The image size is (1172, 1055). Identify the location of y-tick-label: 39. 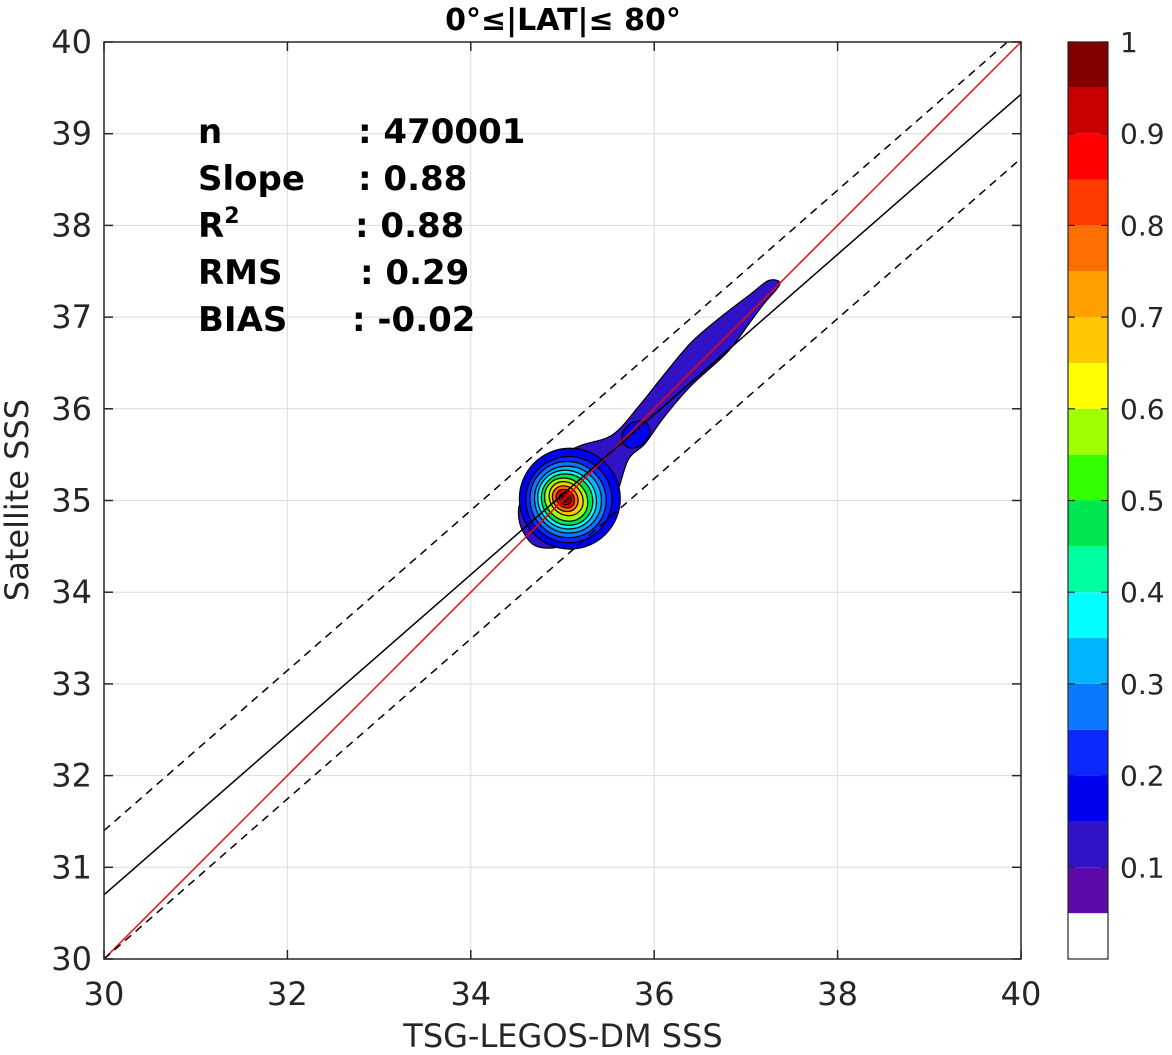
(71, 134).